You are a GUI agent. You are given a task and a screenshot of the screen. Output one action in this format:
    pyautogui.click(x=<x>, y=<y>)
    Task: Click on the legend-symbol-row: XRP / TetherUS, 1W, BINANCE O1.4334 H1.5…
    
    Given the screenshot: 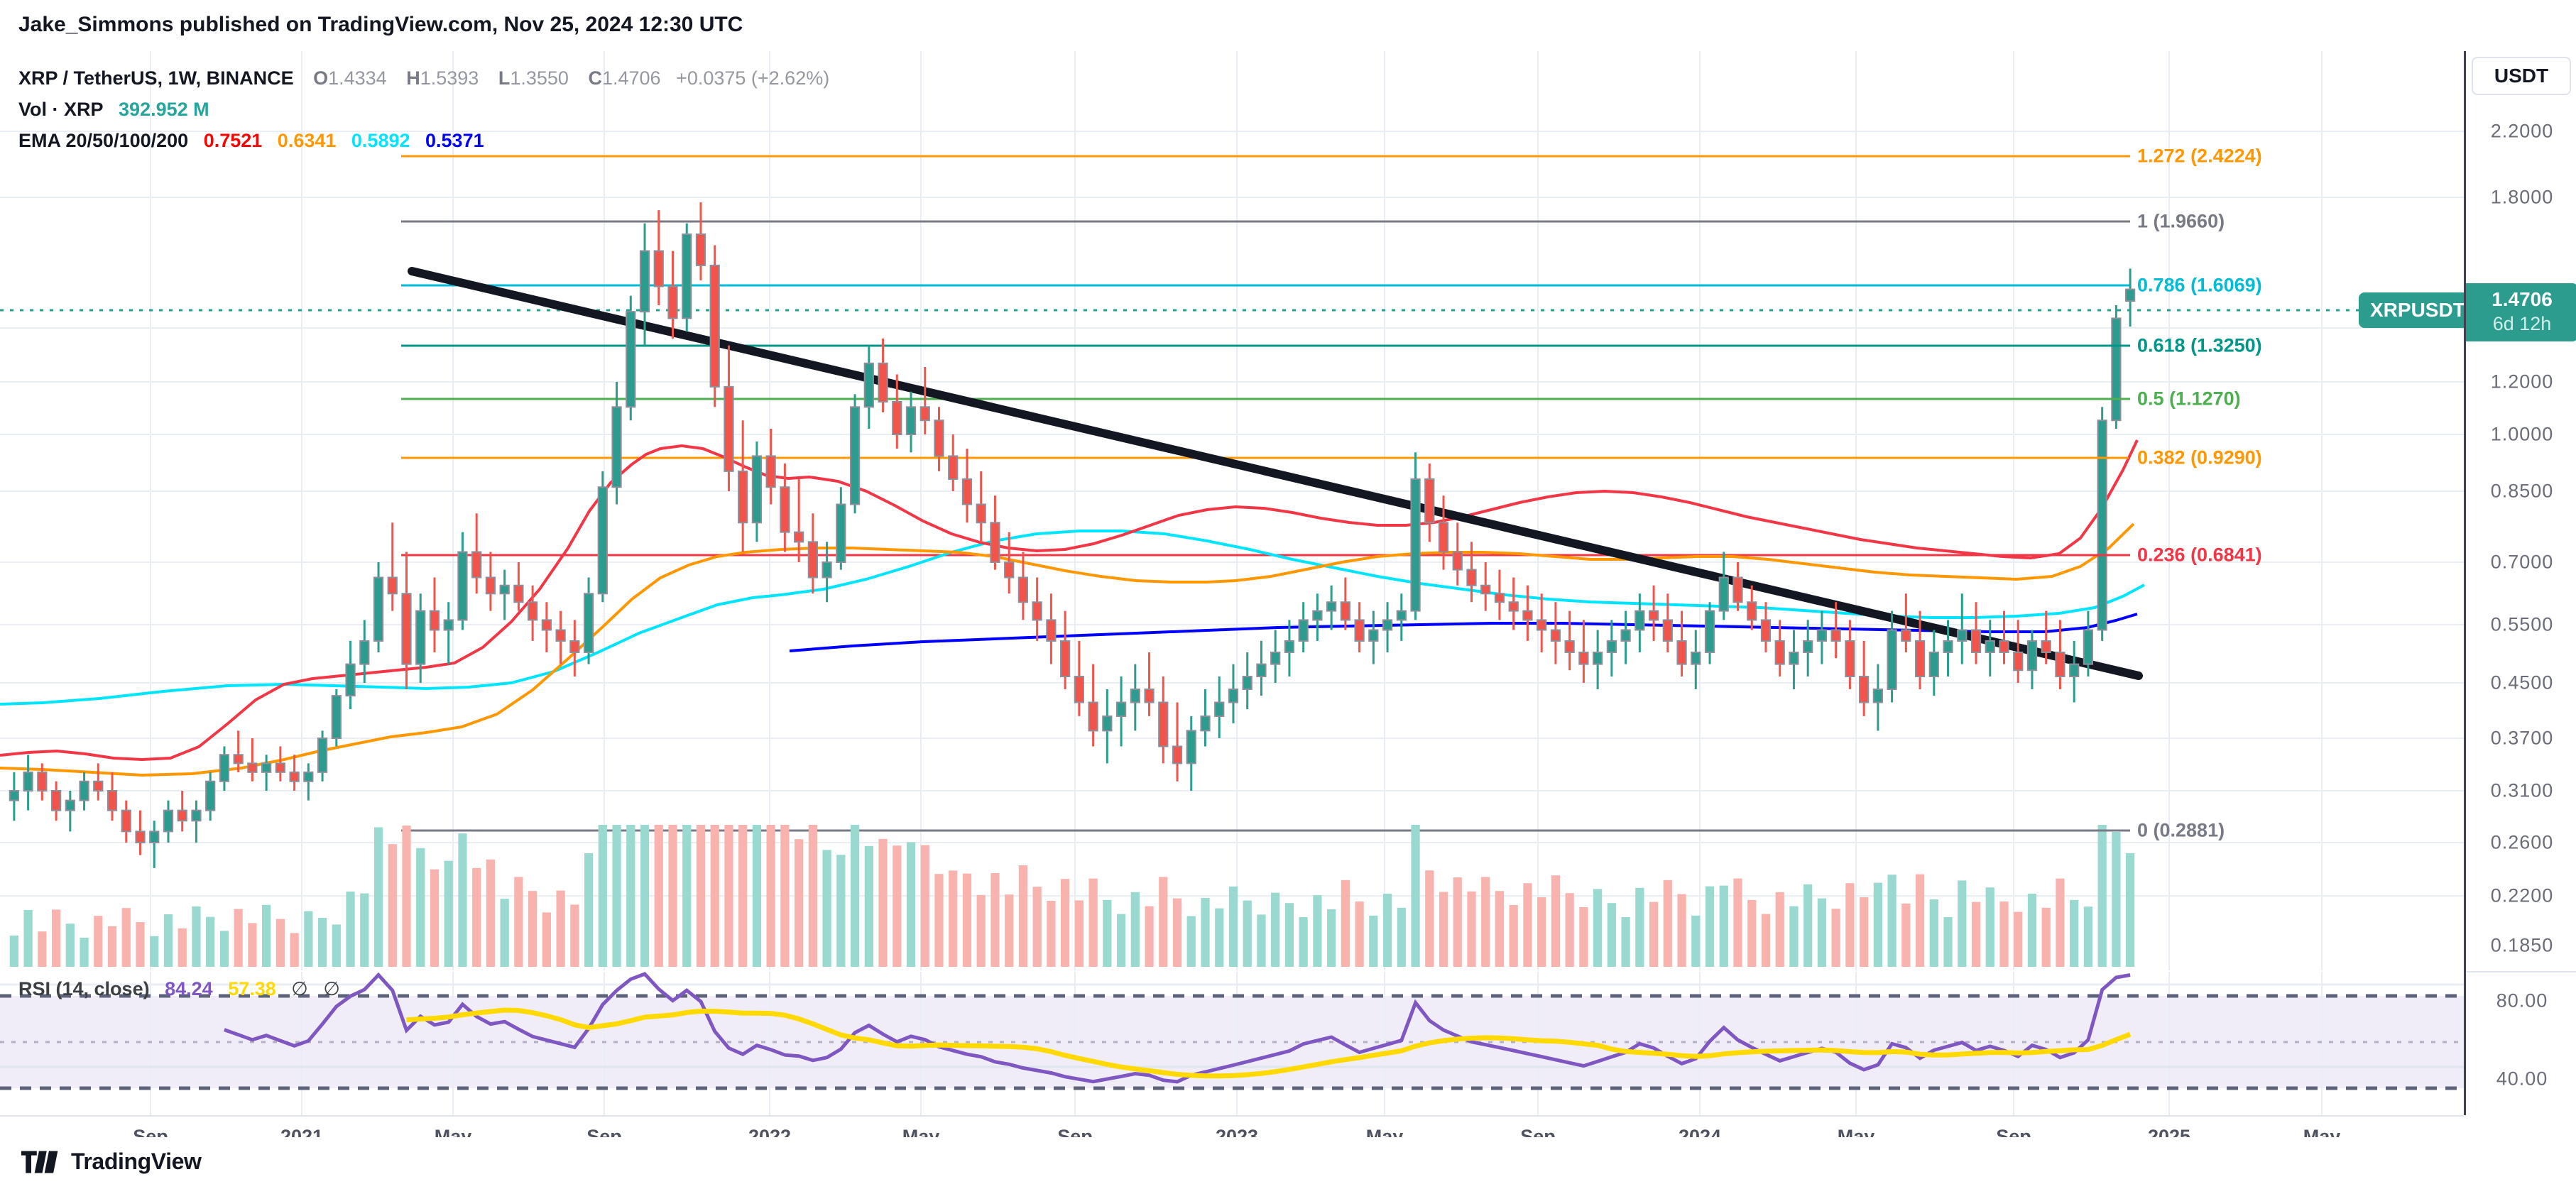 What is the action you would take?
    pyautogui.click(x=423, y=78)
    